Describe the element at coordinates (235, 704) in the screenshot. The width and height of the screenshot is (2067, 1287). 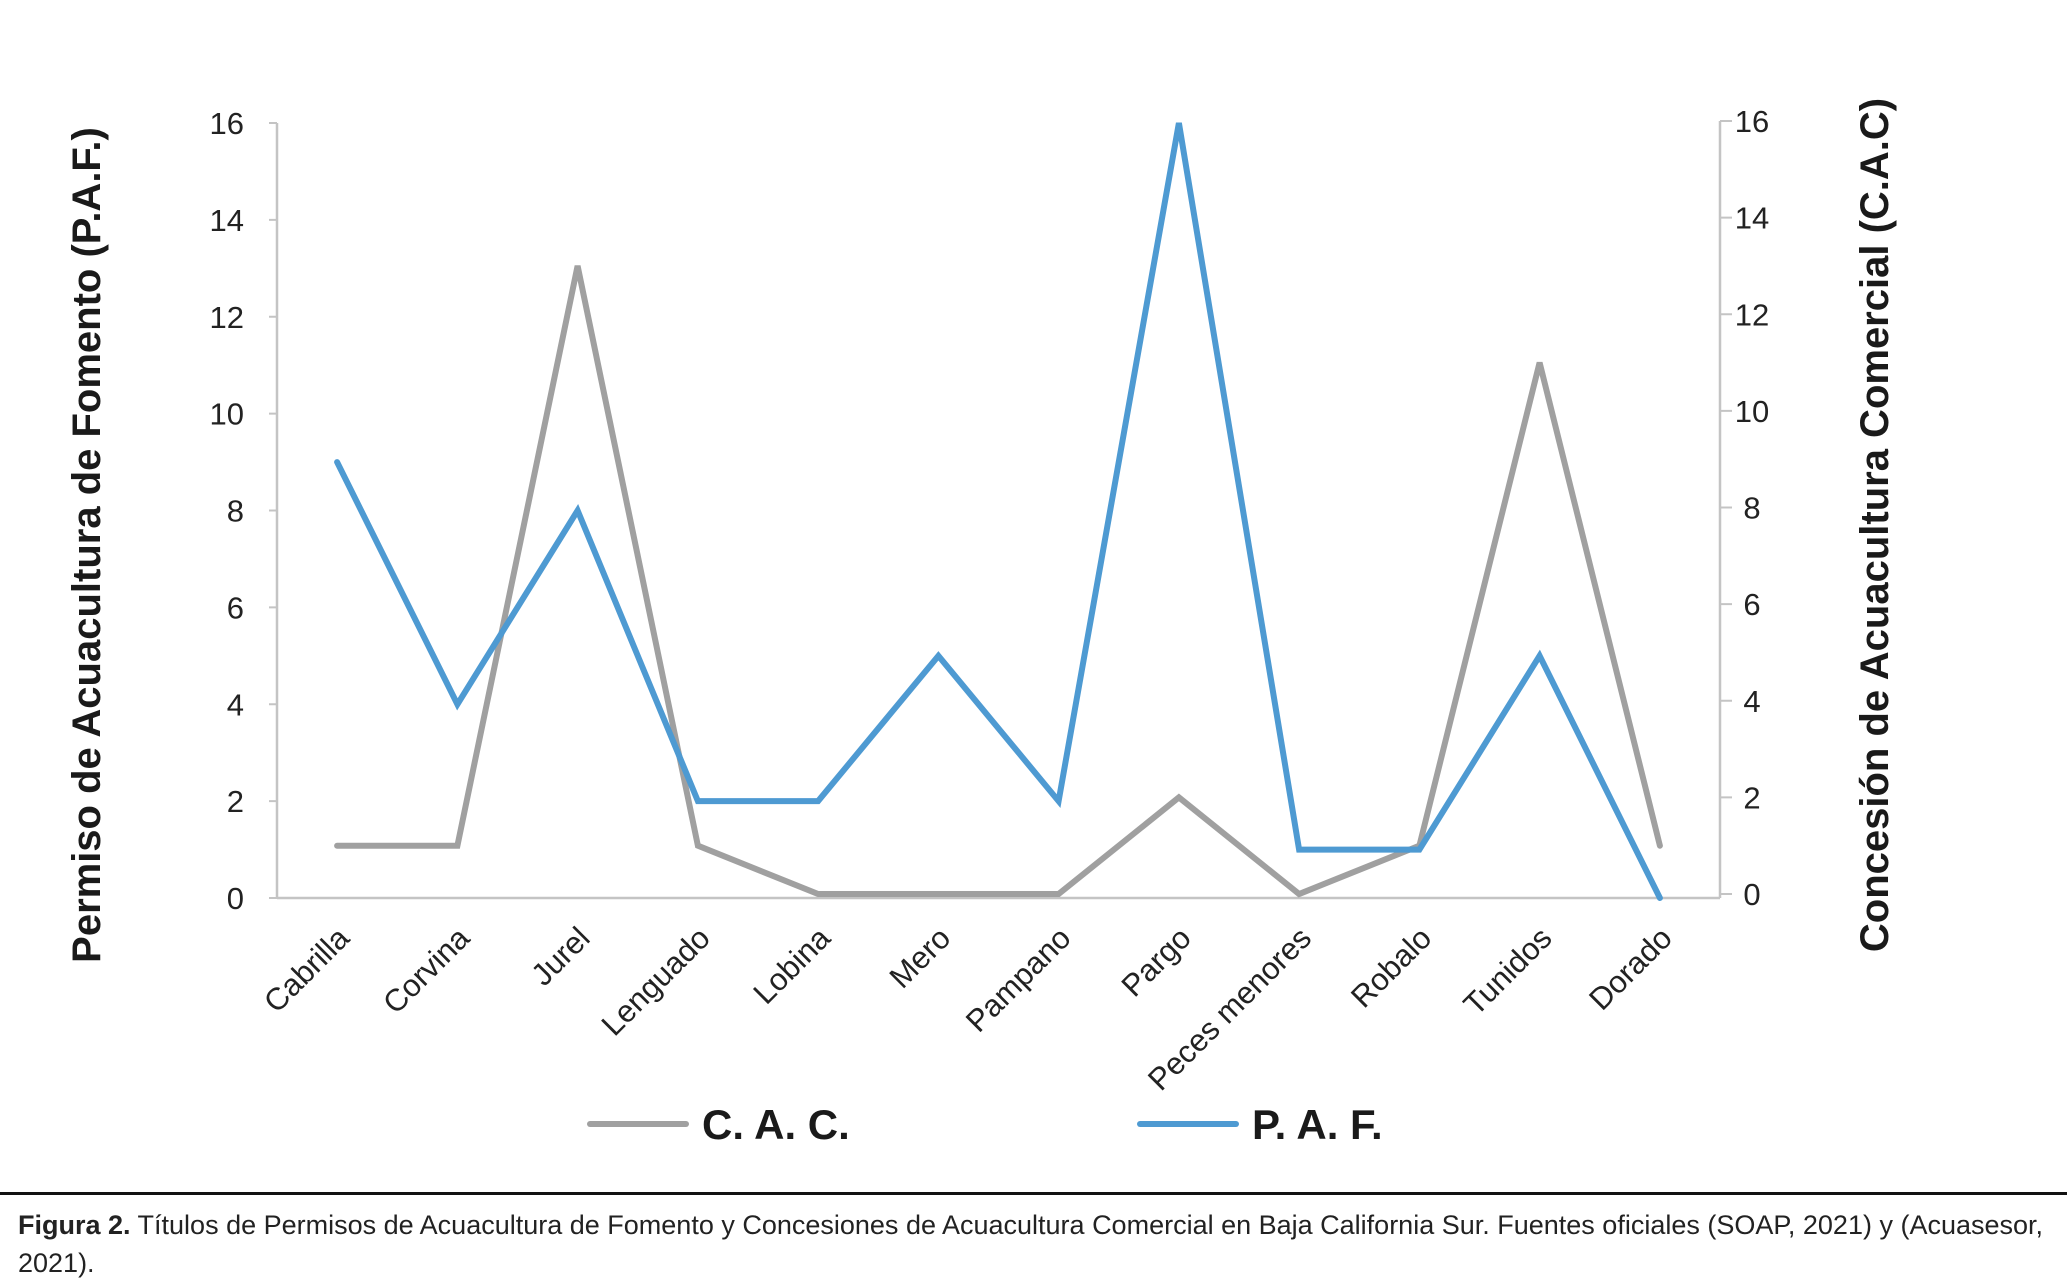
I see `left-y-tick-label: 4` at that location.